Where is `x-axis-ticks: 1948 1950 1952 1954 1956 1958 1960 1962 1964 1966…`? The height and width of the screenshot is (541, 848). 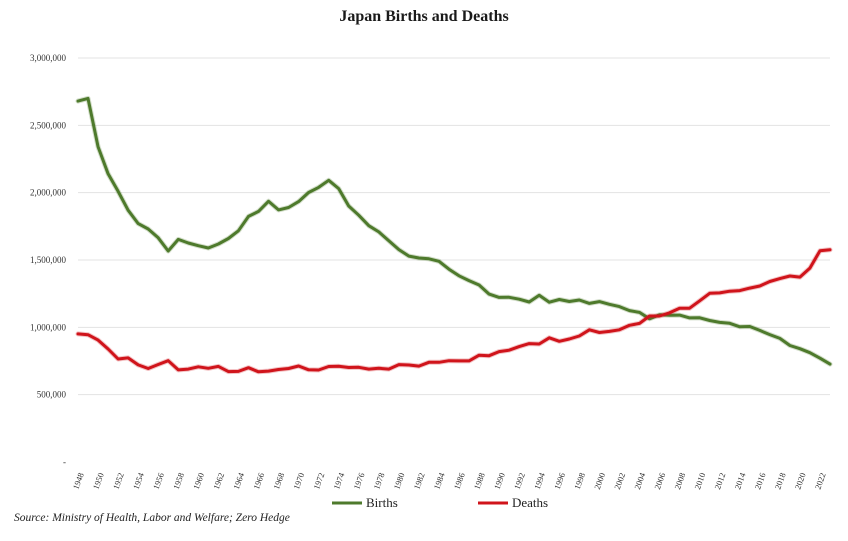 x-axis-ticks: 1948 1950 1952 1954 1956 1958 1960 1962 1964 1966… is located at coordinates (449, 481).